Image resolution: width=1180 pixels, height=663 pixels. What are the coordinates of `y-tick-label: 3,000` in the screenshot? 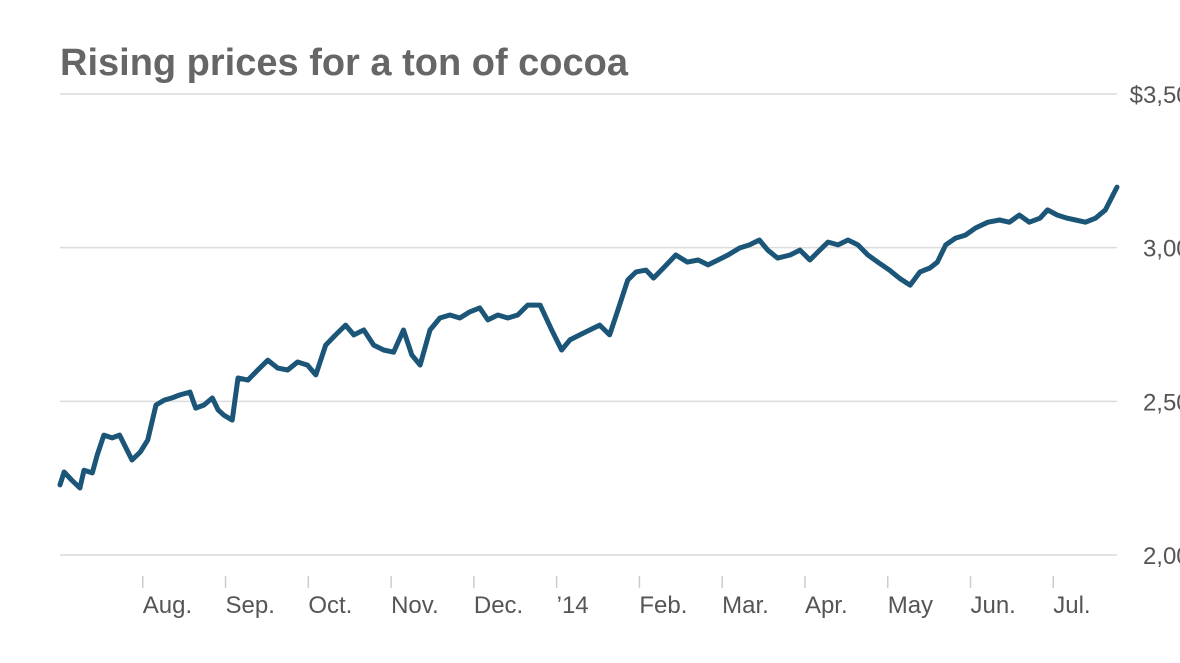 It's located at (1161, 249).